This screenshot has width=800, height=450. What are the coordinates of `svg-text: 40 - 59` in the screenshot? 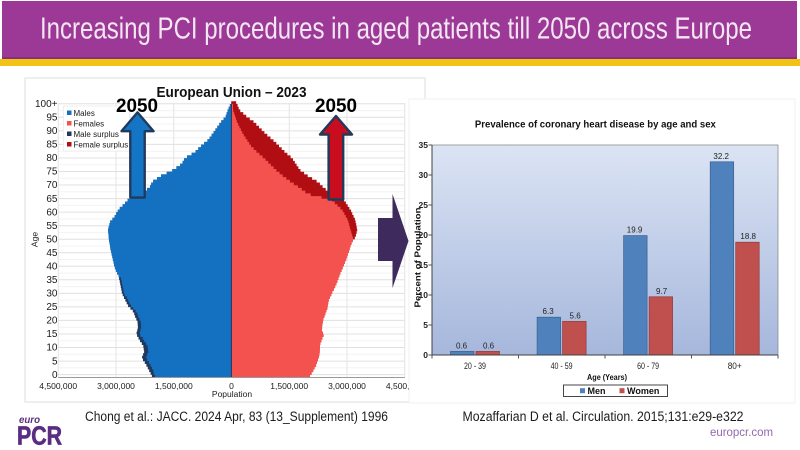 It's located at (562, 366).